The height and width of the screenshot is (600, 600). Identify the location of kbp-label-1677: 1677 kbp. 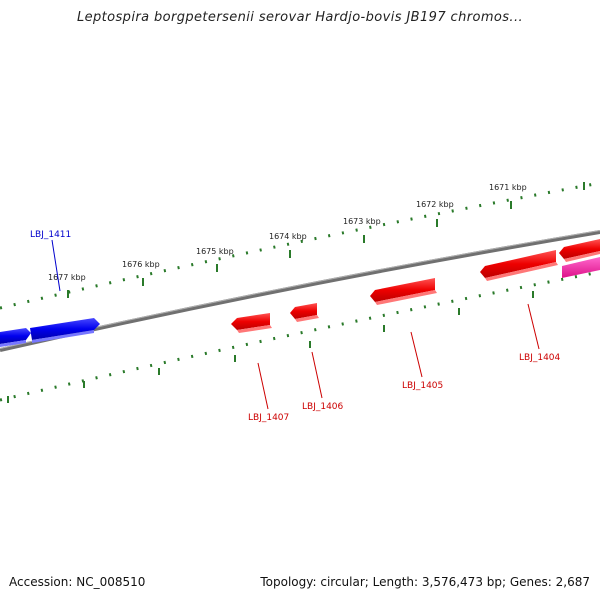
(67, 277).